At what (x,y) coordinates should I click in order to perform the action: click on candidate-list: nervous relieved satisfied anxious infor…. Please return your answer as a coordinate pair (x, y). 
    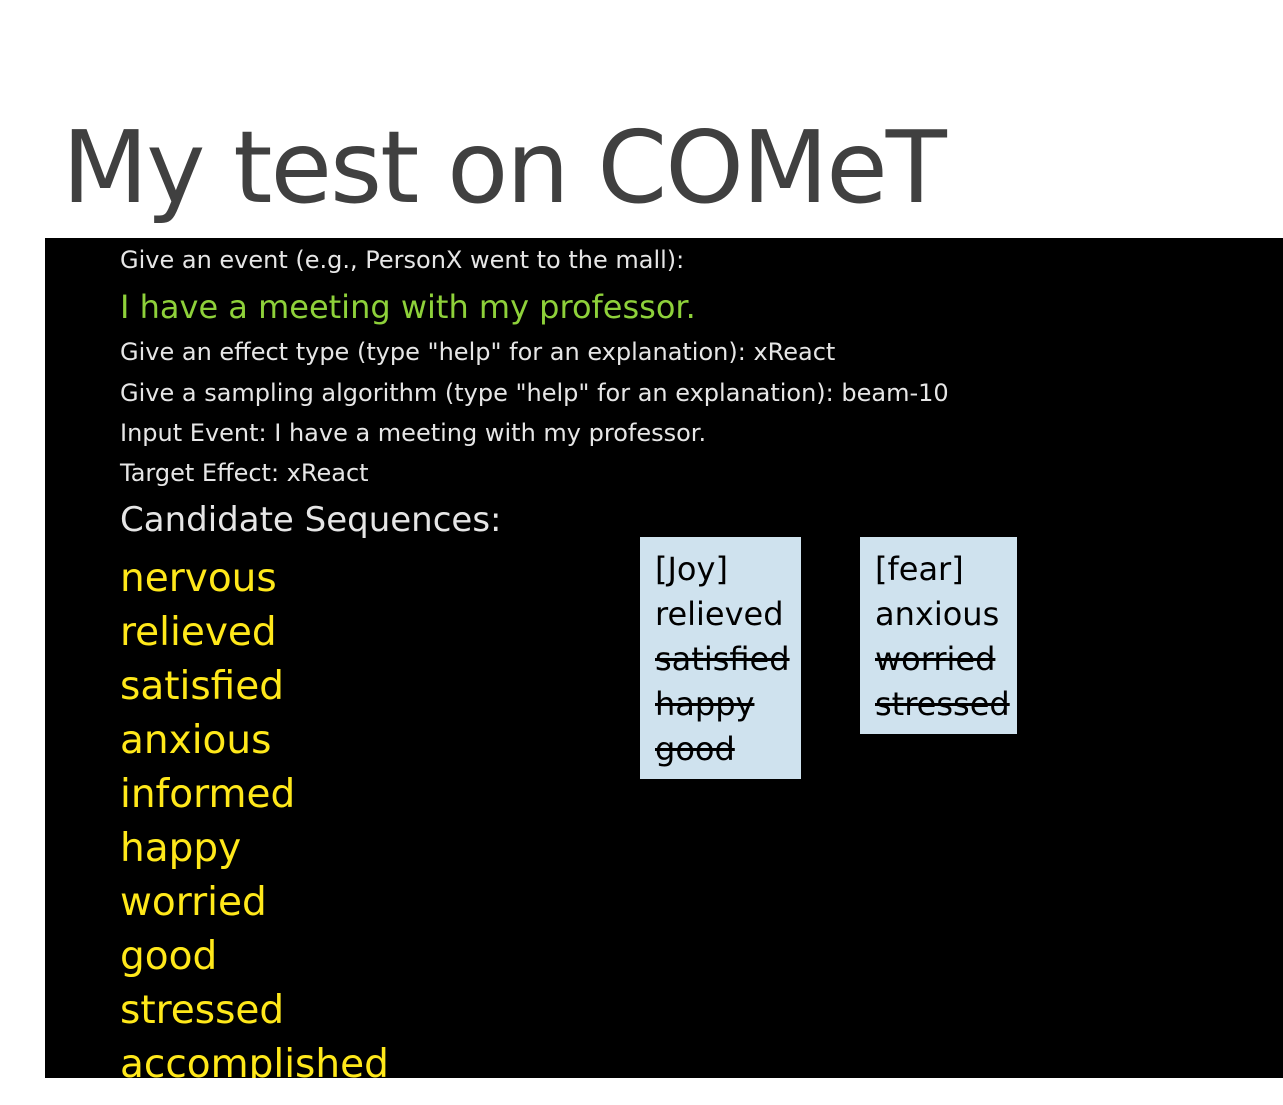
    Looking at the image, I should click on (254, 815).